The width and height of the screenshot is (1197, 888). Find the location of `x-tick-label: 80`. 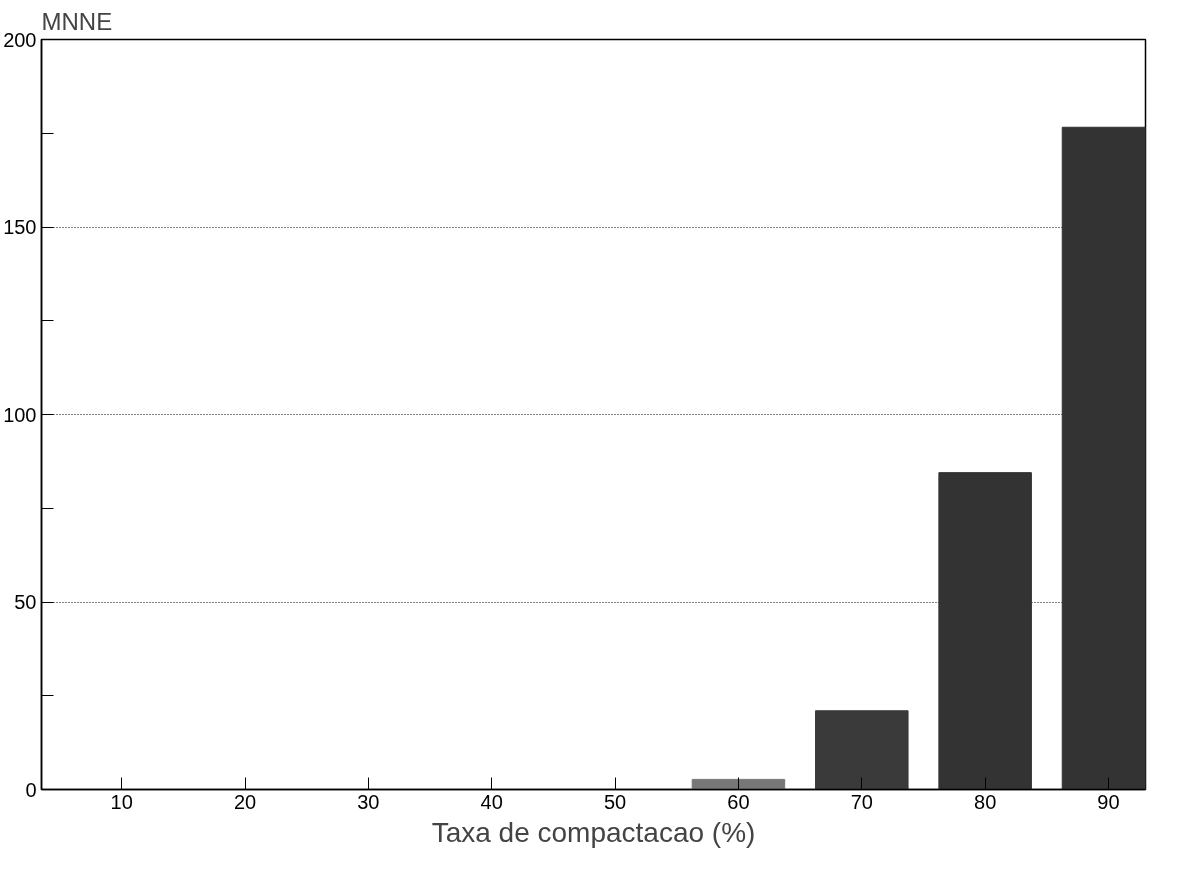

x-tick-label: 80 is located at coordinates (985, 801).